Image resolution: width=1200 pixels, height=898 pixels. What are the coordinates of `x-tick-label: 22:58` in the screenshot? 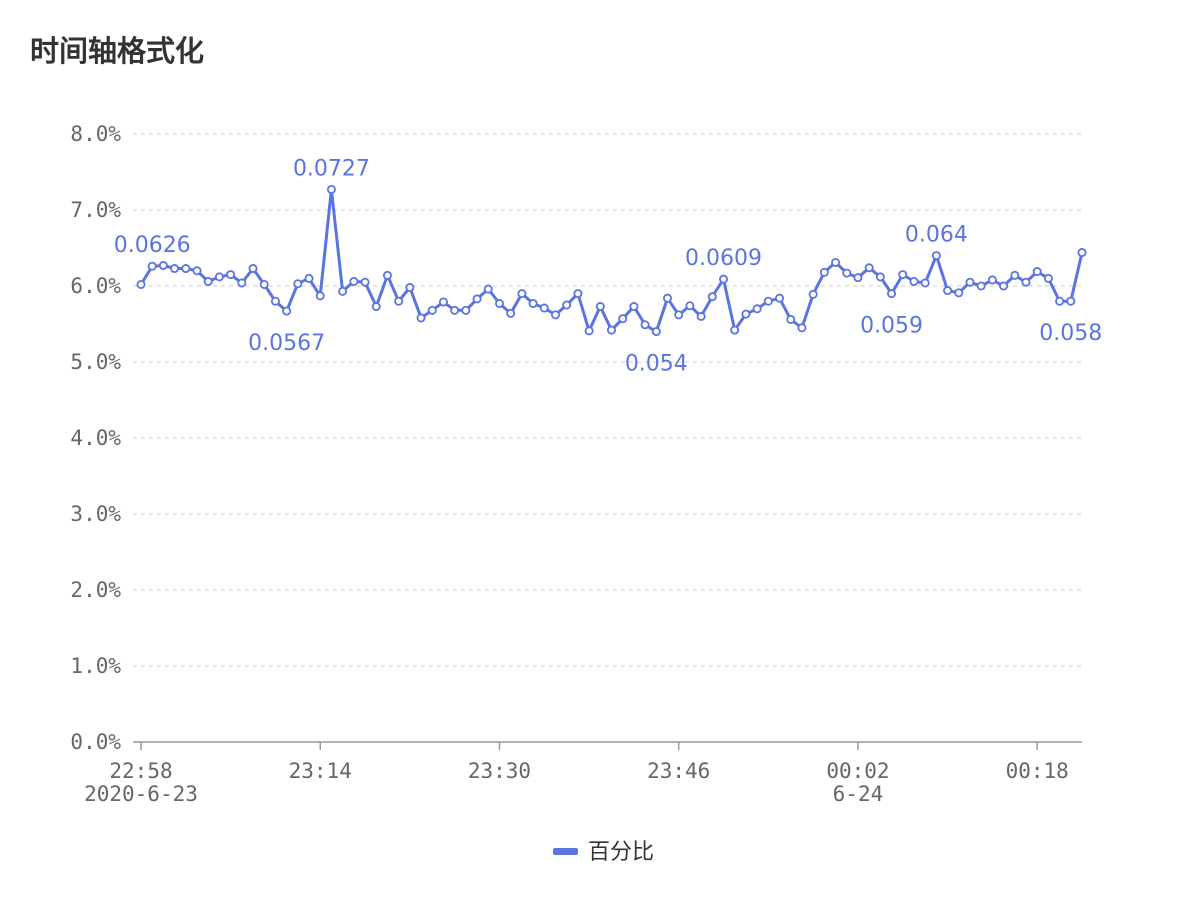 It's located at (140, 771).